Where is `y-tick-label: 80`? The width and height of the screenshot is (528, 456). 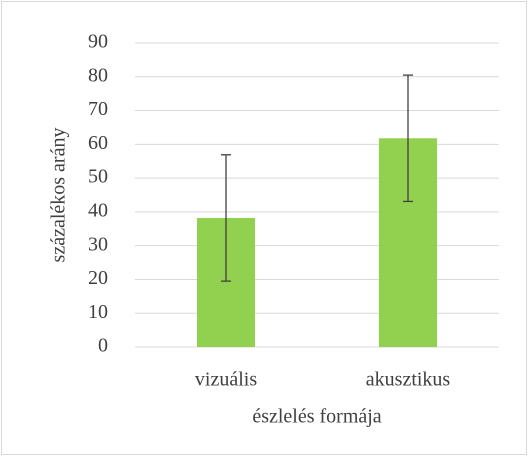 y-tick-label: 80 is located at coordinates (98, 75).